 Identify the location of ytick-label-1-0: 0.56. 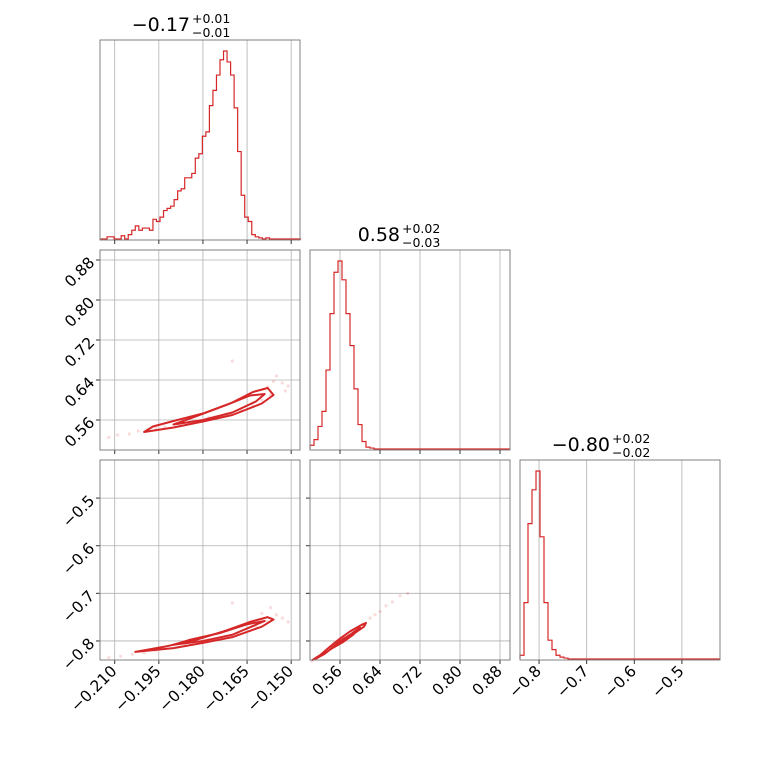
(79, 432).